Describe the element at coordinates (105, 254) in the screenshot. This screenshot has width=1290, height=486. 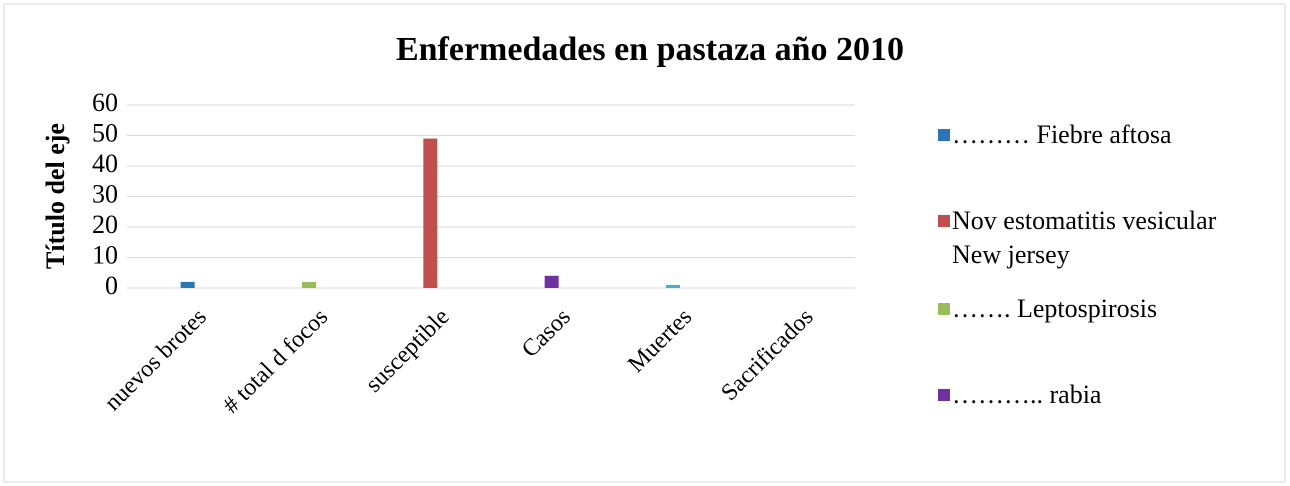
I see `y-tick-label: 10` at that location.